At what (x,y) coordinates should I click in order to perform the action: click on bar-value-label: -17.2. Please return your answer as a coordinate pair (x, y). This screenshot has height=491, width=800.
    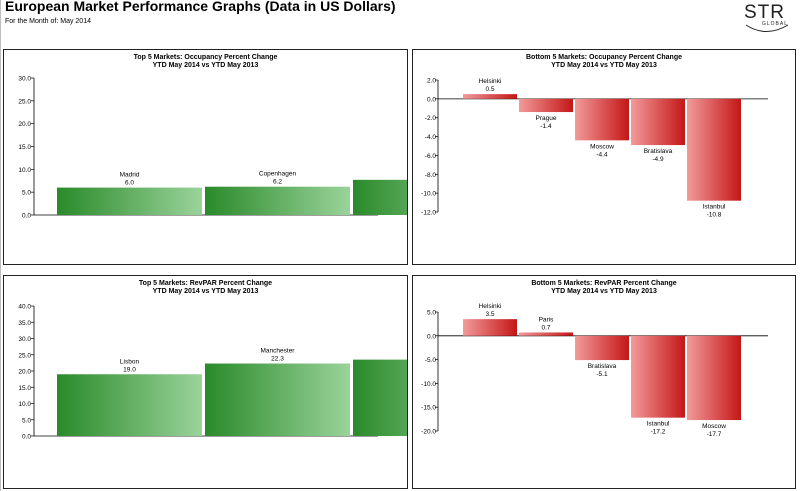
    Looking at the image, I should click on (658, 432).